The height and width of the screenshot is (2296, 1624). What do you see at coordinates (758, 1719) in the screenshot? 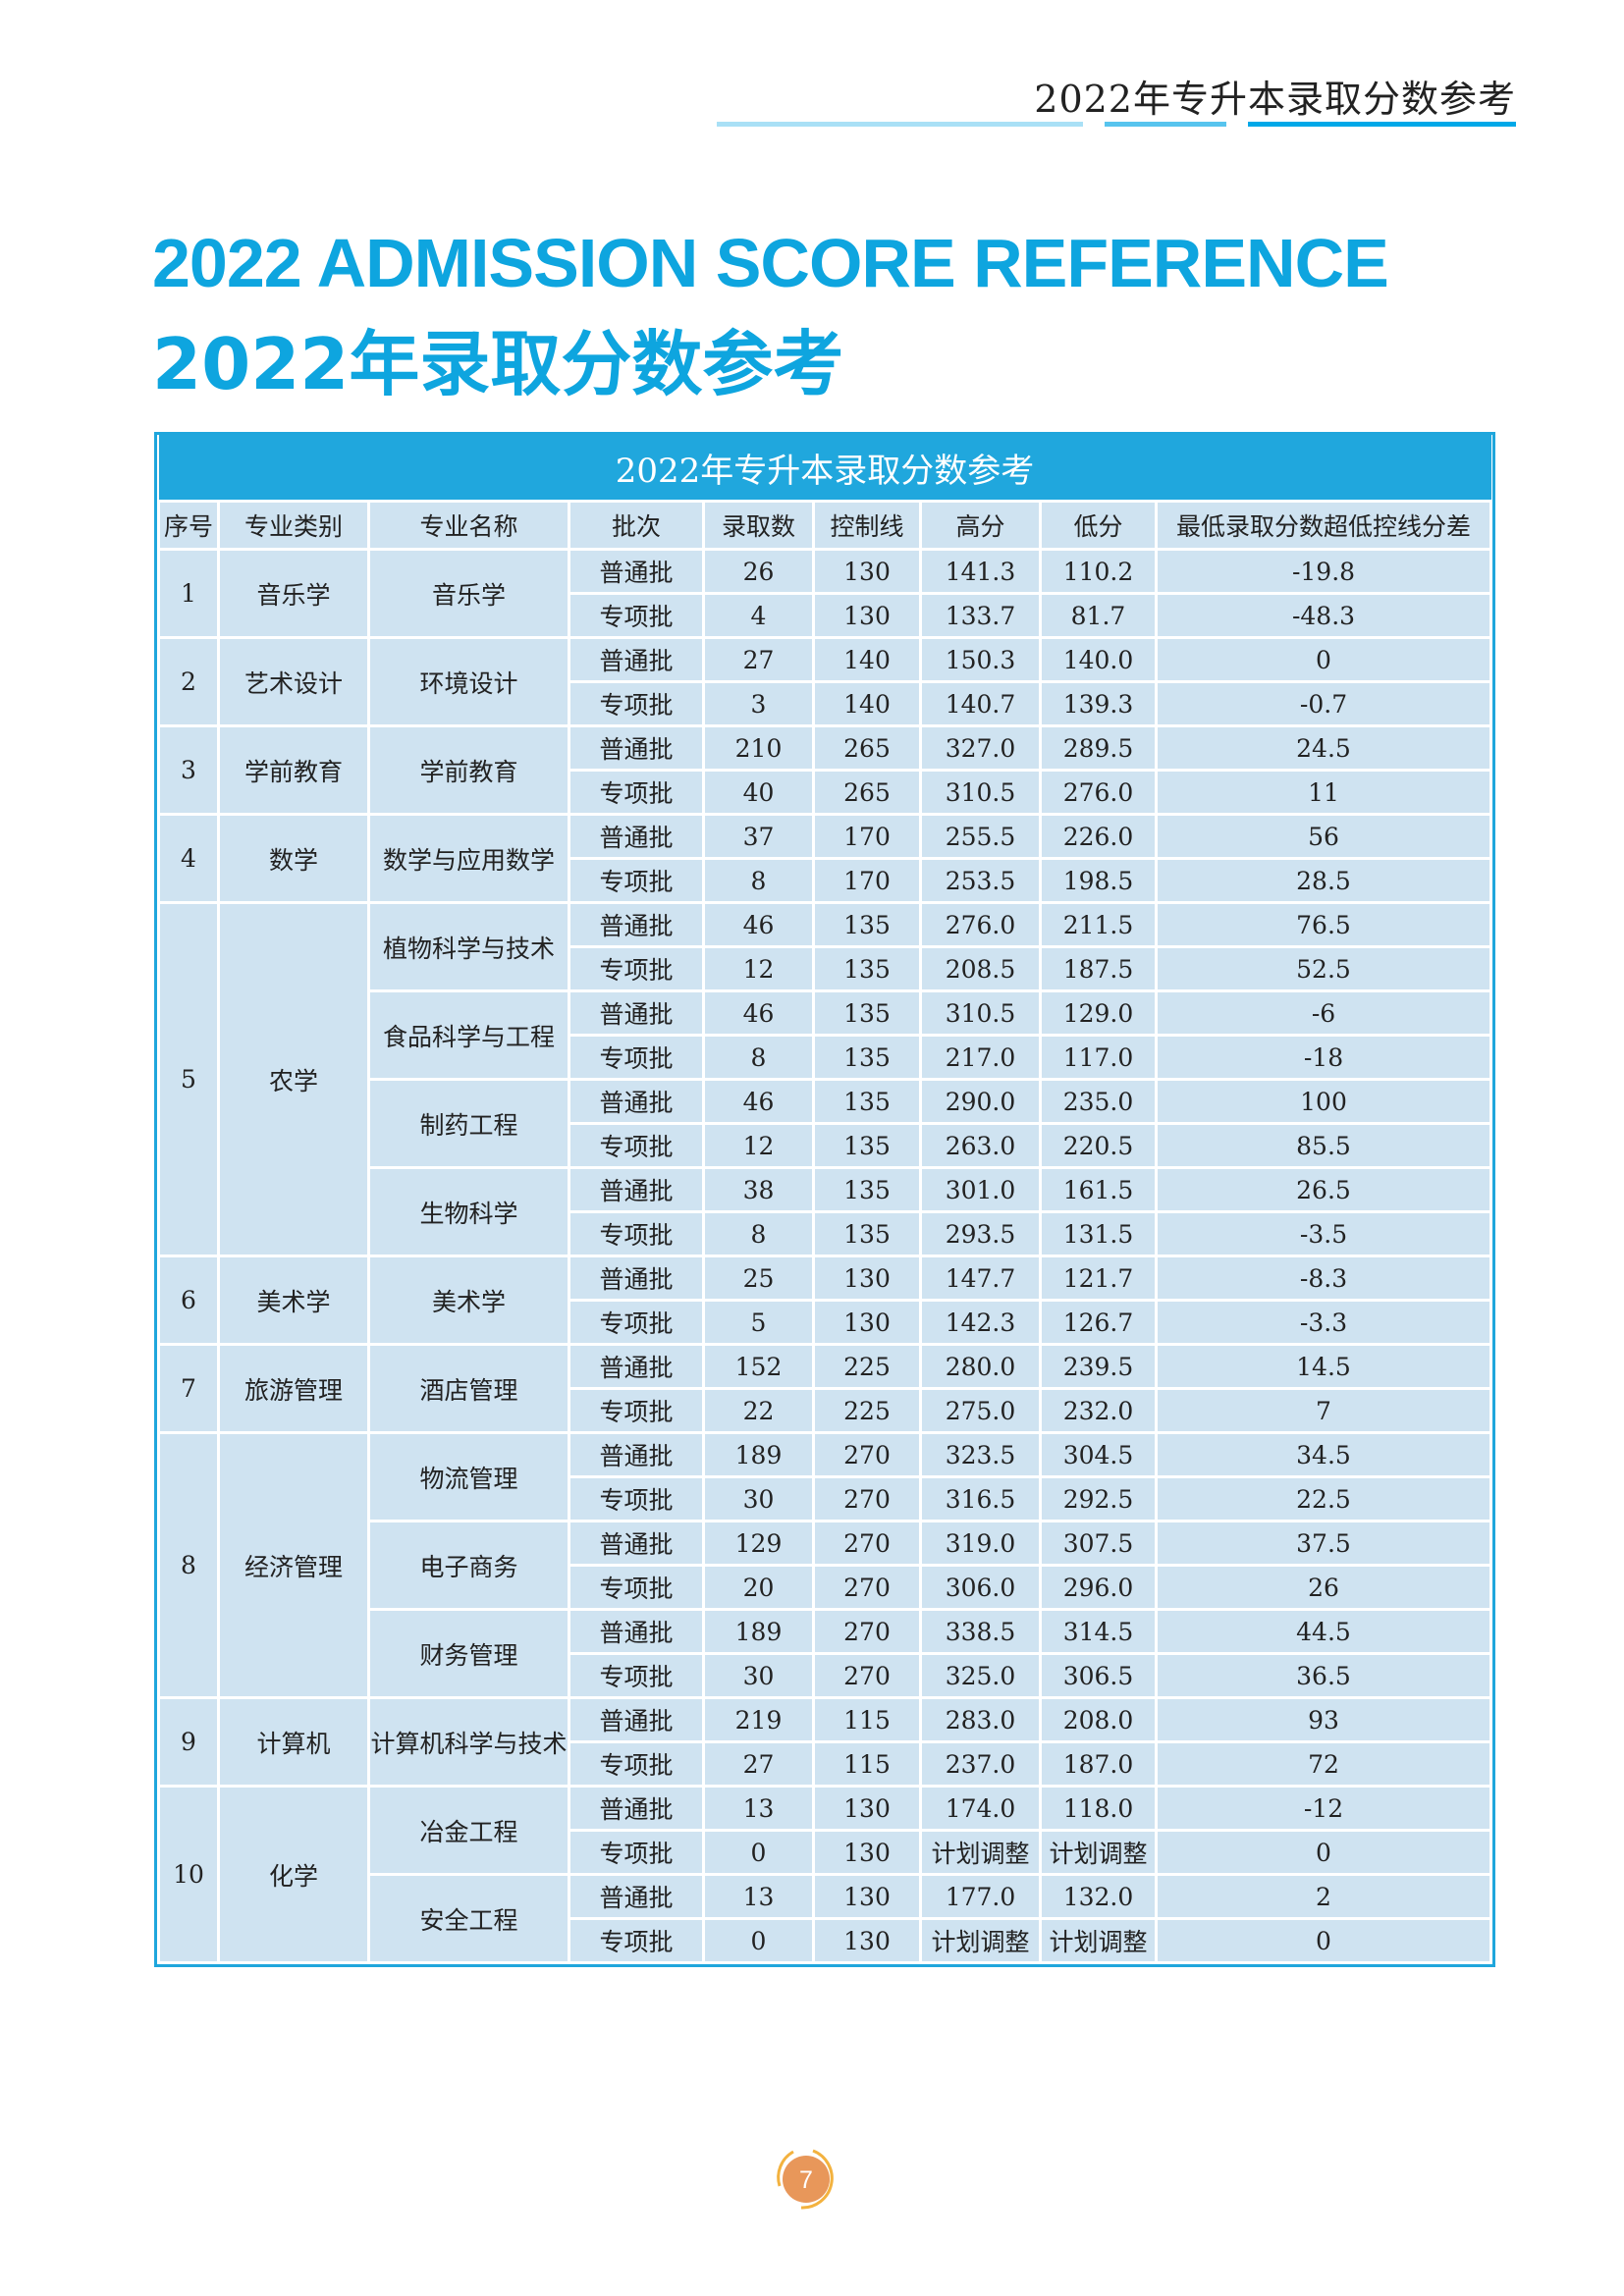
I see `admitted-count-cell: 219` at bounding box center [758, 1719].